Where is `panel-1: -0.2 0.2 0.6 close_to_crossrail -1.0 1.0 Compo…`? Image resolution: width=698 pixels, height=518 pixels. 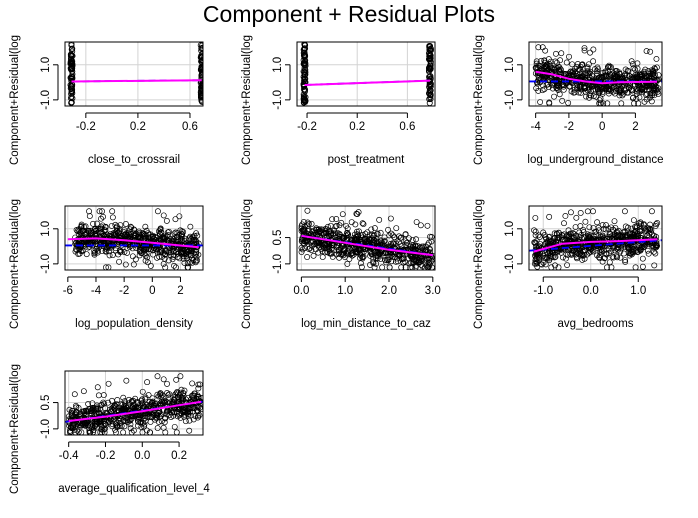 panel-1: -0.2 0.2 0.6 close_to_crossrail -1.0 1.0 Compo… is located at coordinates (106, 100).